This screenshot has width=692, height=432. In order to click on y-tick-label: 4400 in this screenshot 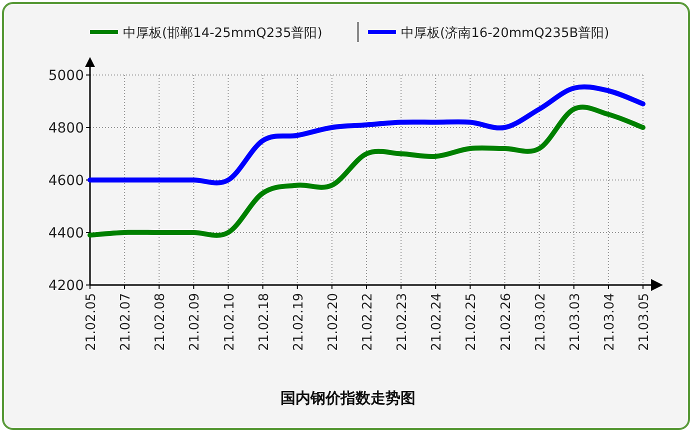, I will do `click(66, 234)`.